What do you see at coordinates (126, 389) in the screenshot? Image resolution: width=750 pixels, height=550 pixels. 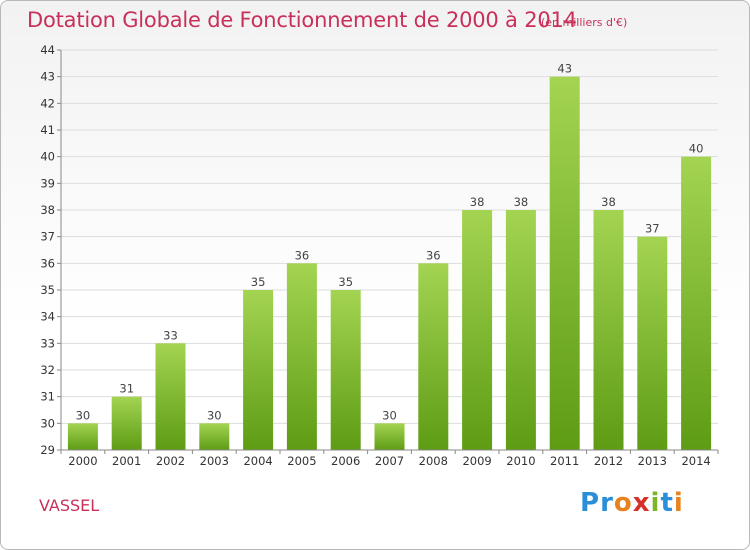 I see `data-label-2001: 31` at bounding box center [126, 389].